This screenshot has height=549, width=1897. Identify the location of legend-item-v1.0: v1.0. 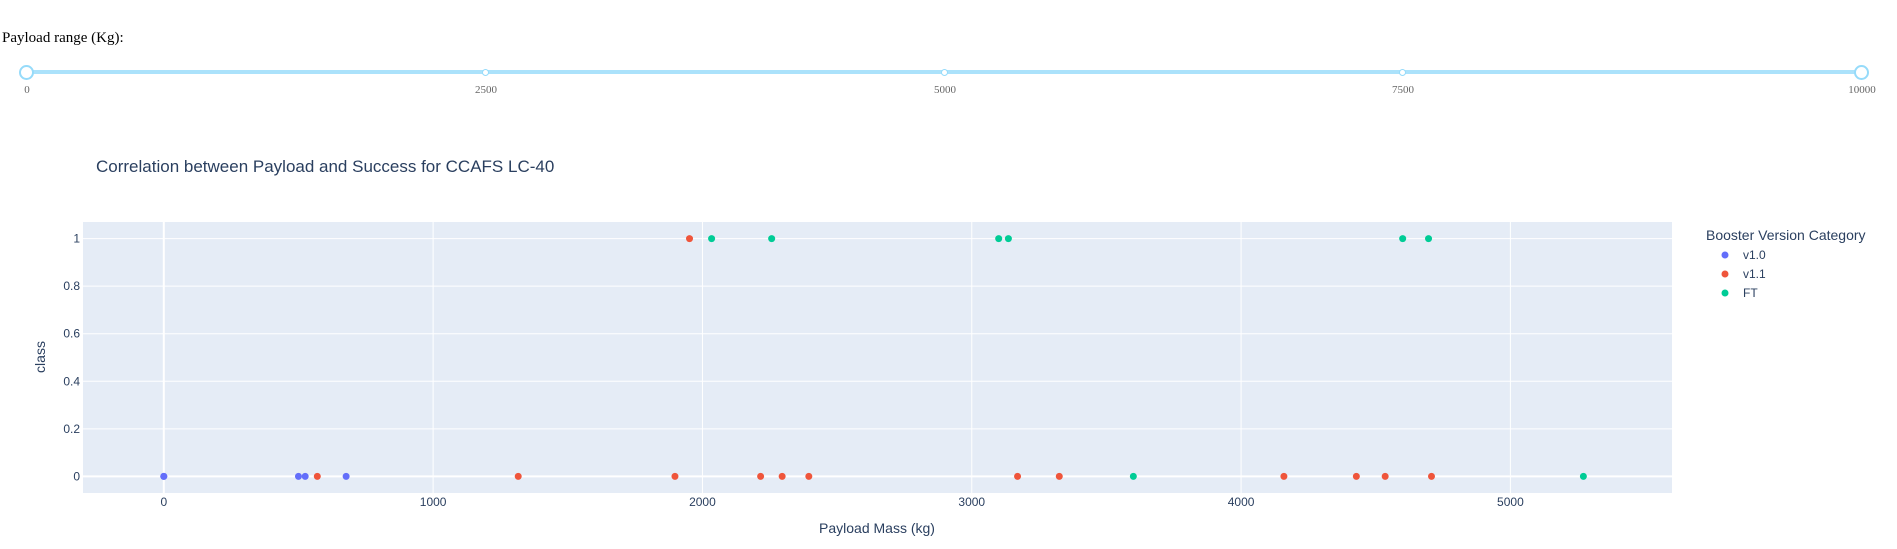
(1744, 255).